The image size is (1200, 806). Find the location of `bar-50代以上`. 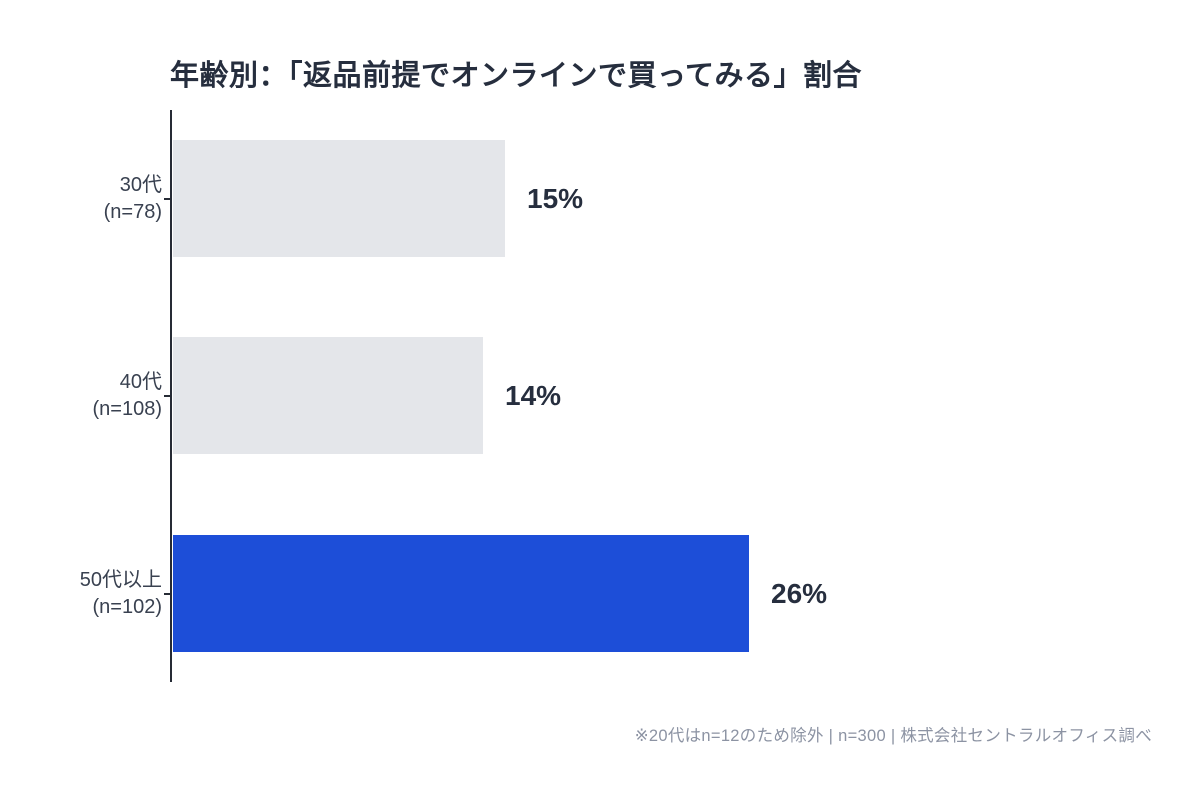

bar-50代以上 is located at coordinates (461, 593).